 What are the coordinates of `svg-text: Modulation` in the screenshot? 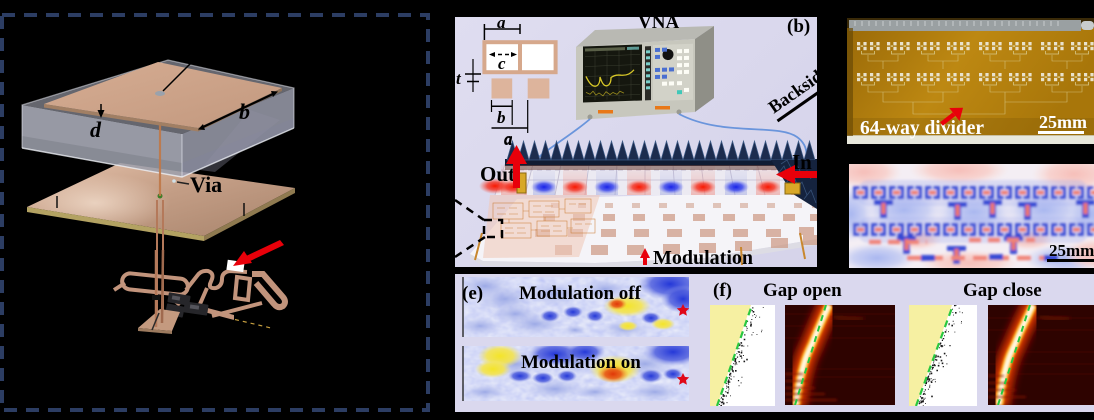 It's located at (703, 257).